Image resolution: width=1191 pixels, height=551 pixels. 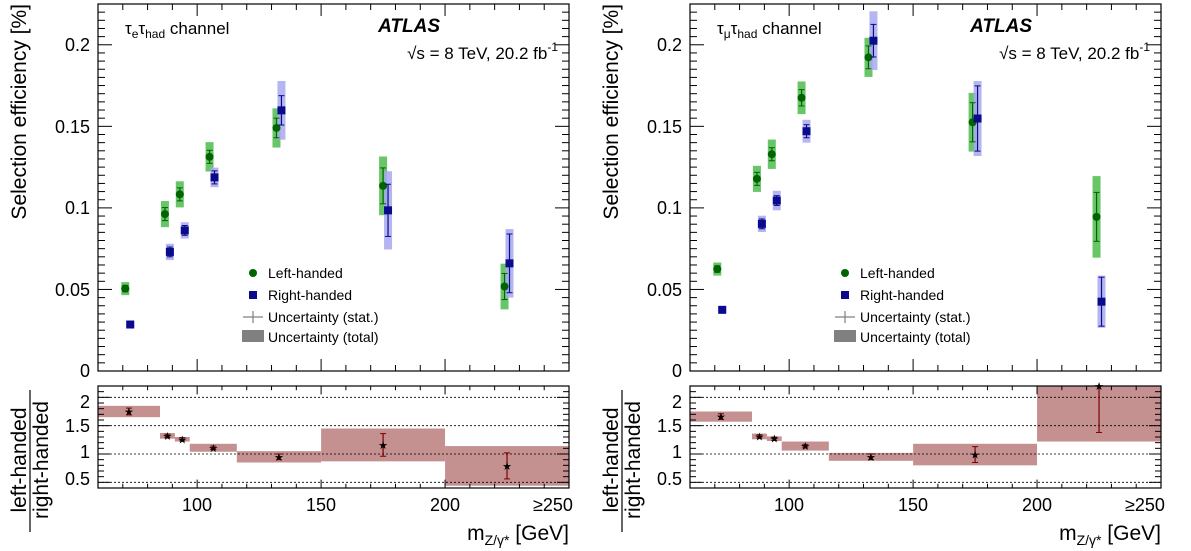 I want to click on channel-label: τeτhad channel, so click(x=177, y=30).